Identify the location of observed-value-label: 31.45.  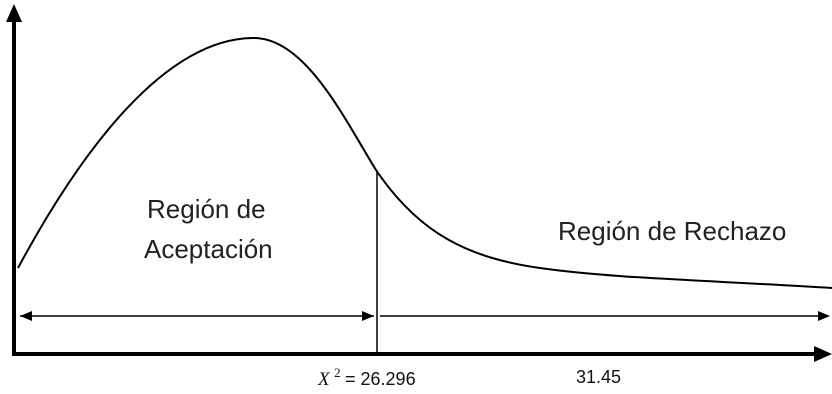
(598, 377).